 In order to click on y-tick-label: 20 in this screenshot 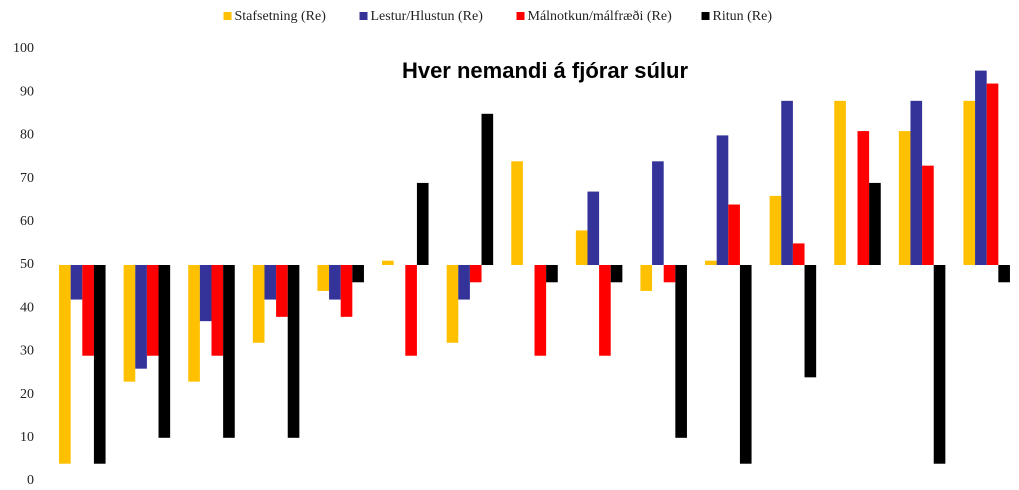, I will do `click(27, 394)`.